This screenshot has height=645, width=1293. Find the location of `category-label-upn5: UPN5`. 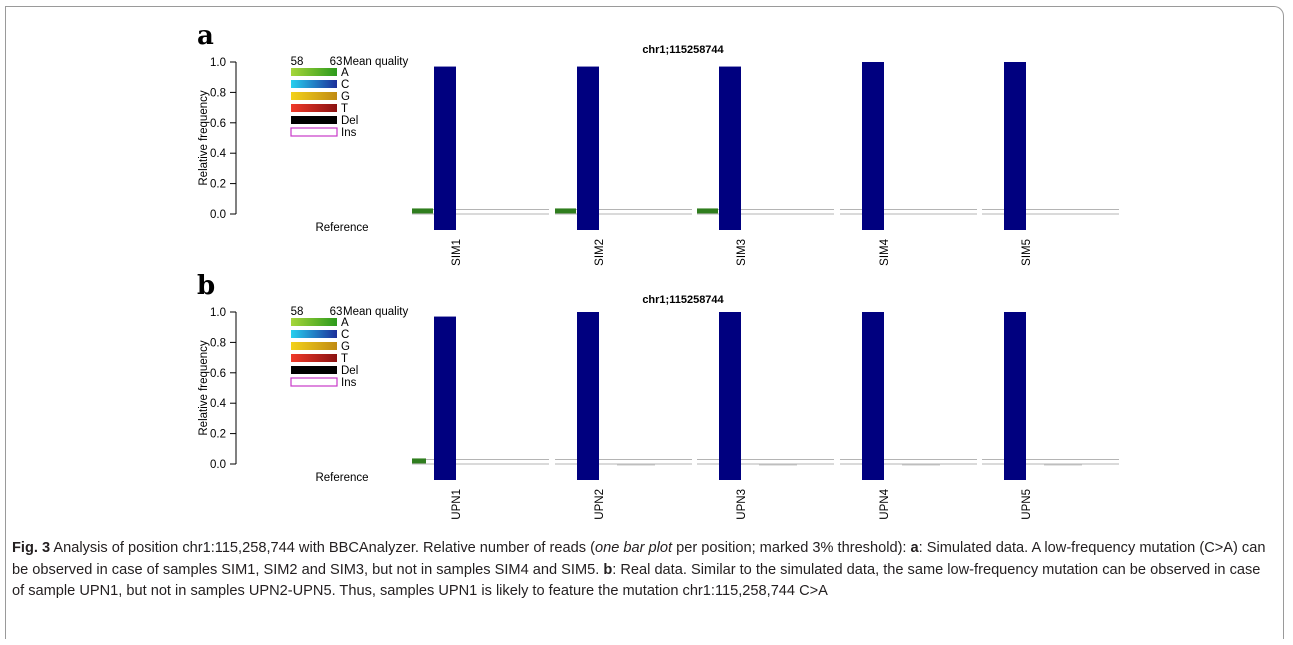

category-label-upn5: UPN5 is located at coordinates (1027, 504).